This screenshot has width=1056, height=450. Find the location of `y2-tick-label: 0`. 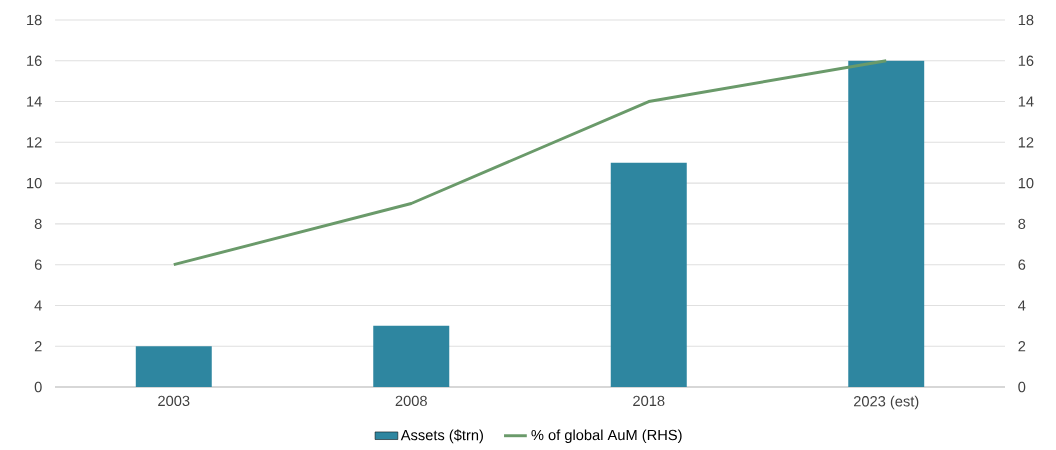

y2-tick-label: 0 is located at coordinates (1022, 387).